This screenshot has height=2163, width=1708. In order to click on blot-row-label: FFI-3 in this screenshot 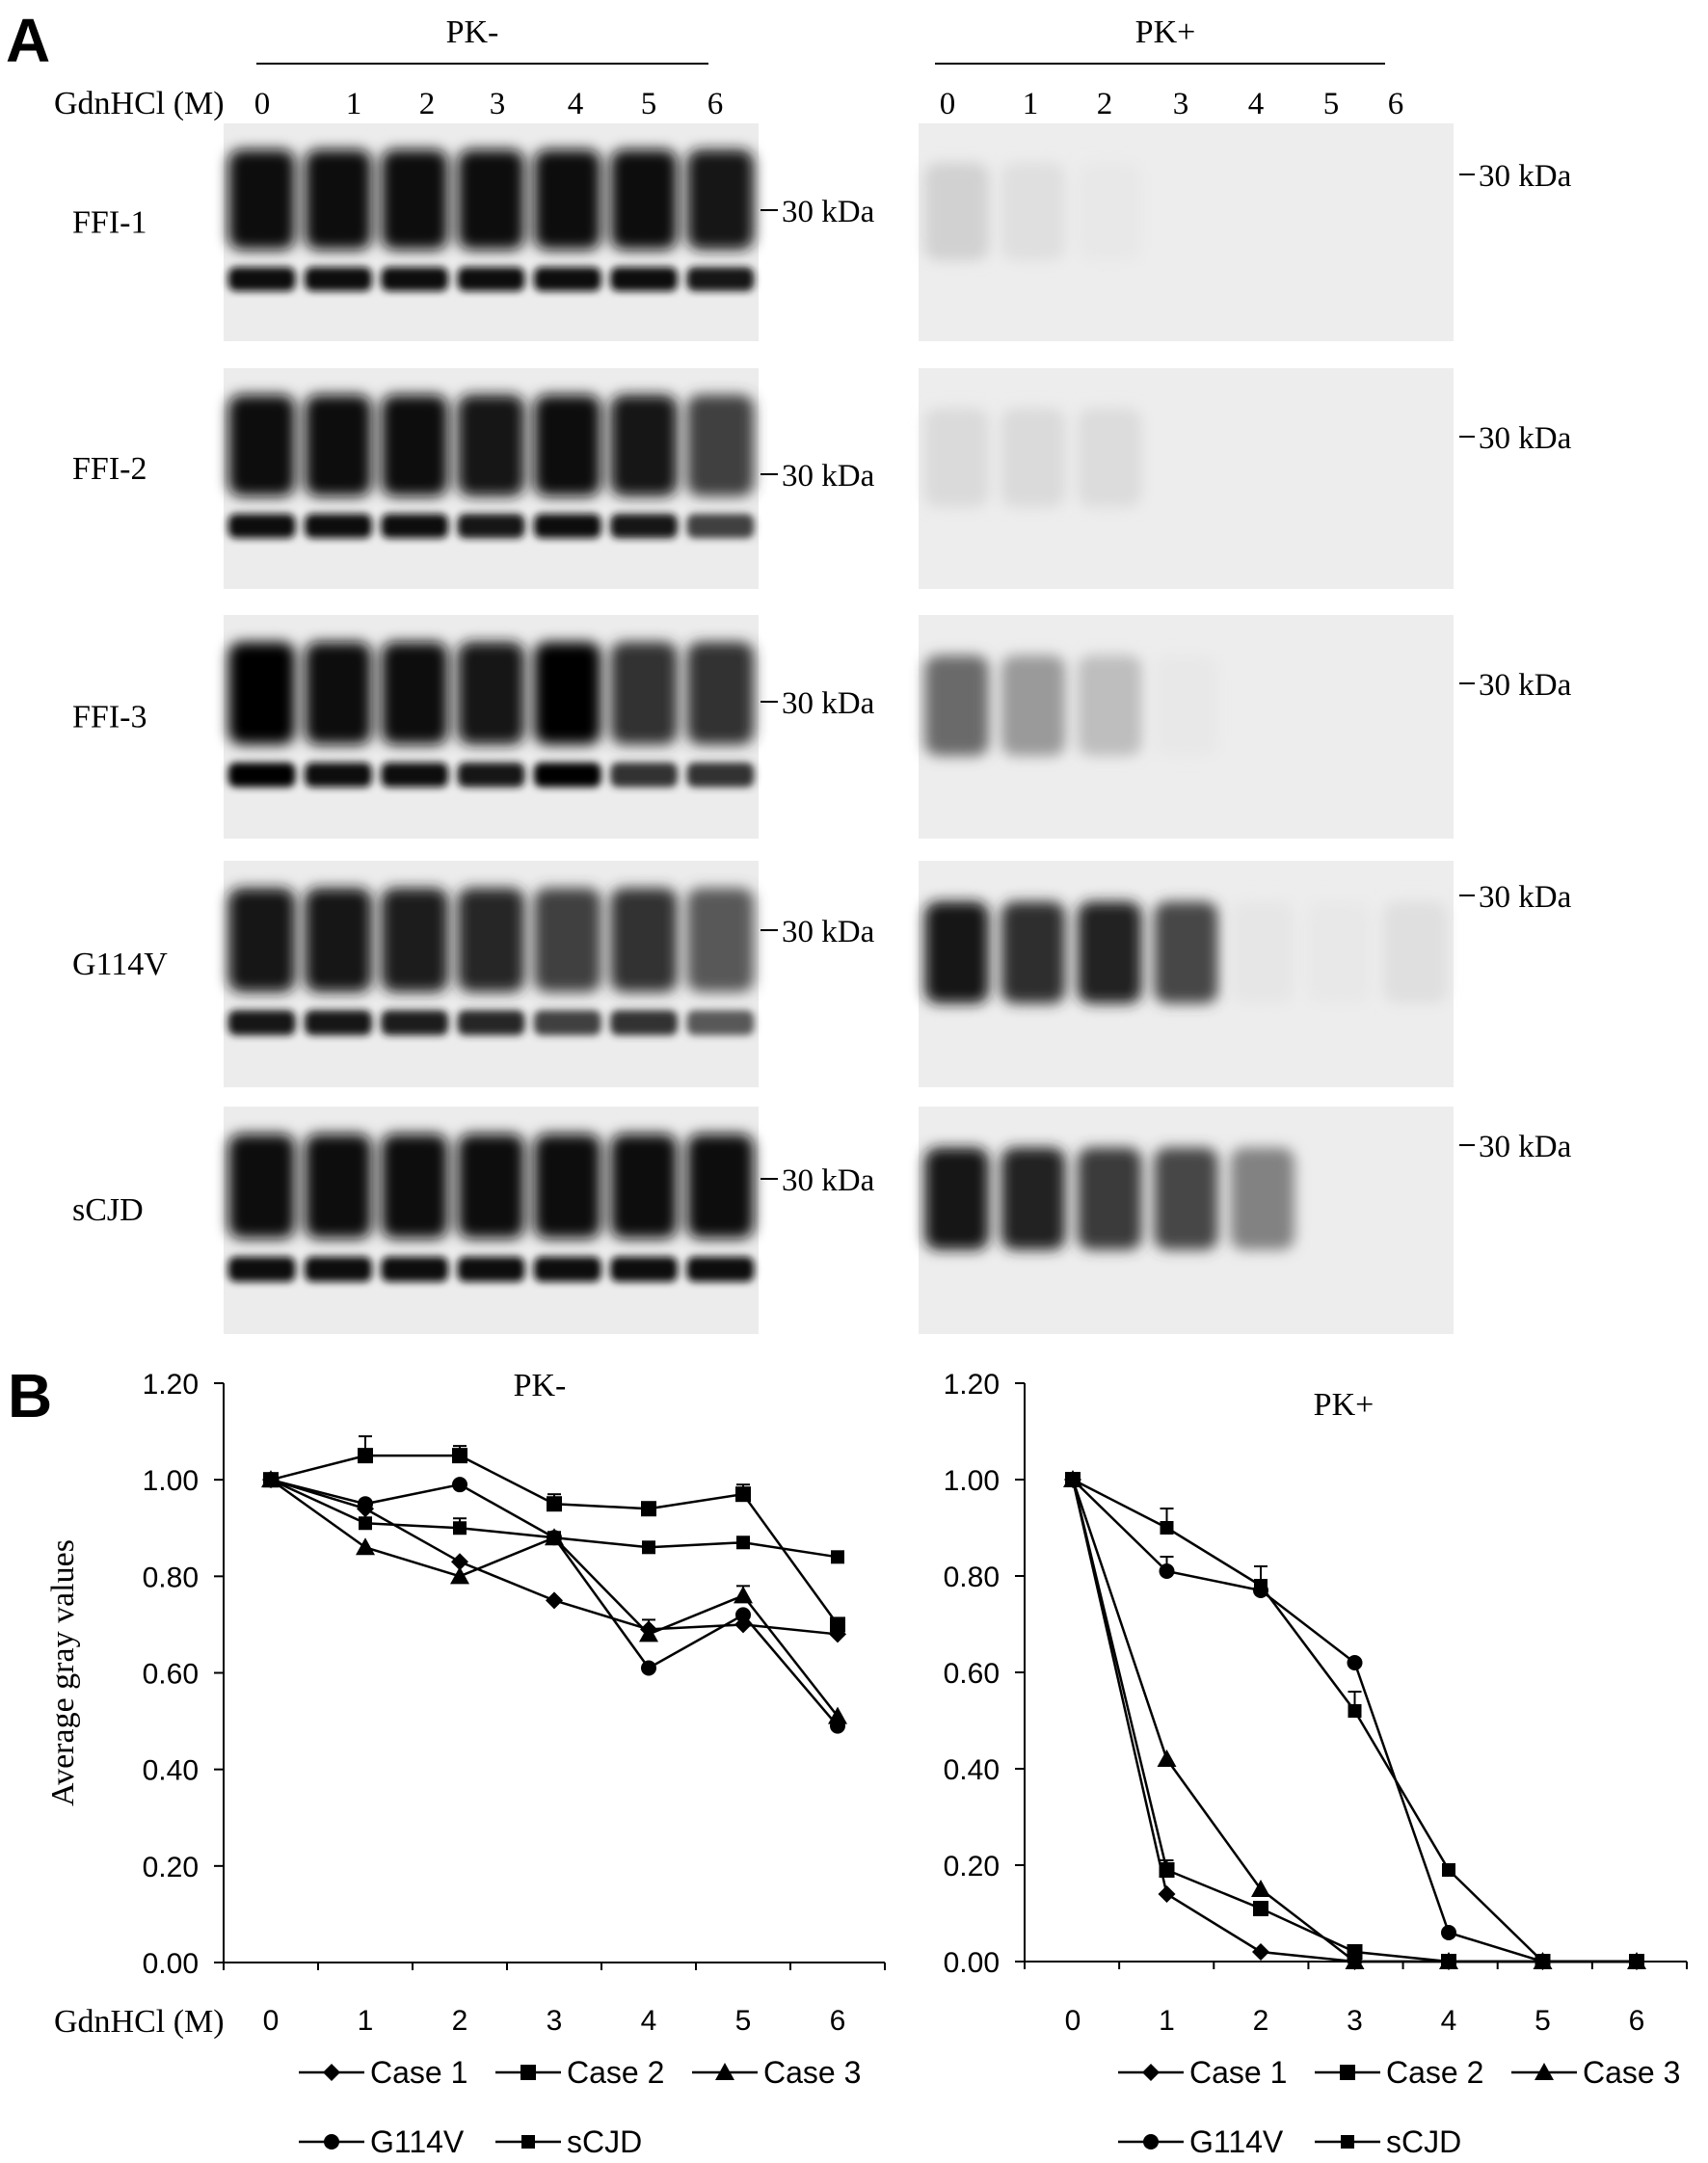, I will do `click(110, 716)`.